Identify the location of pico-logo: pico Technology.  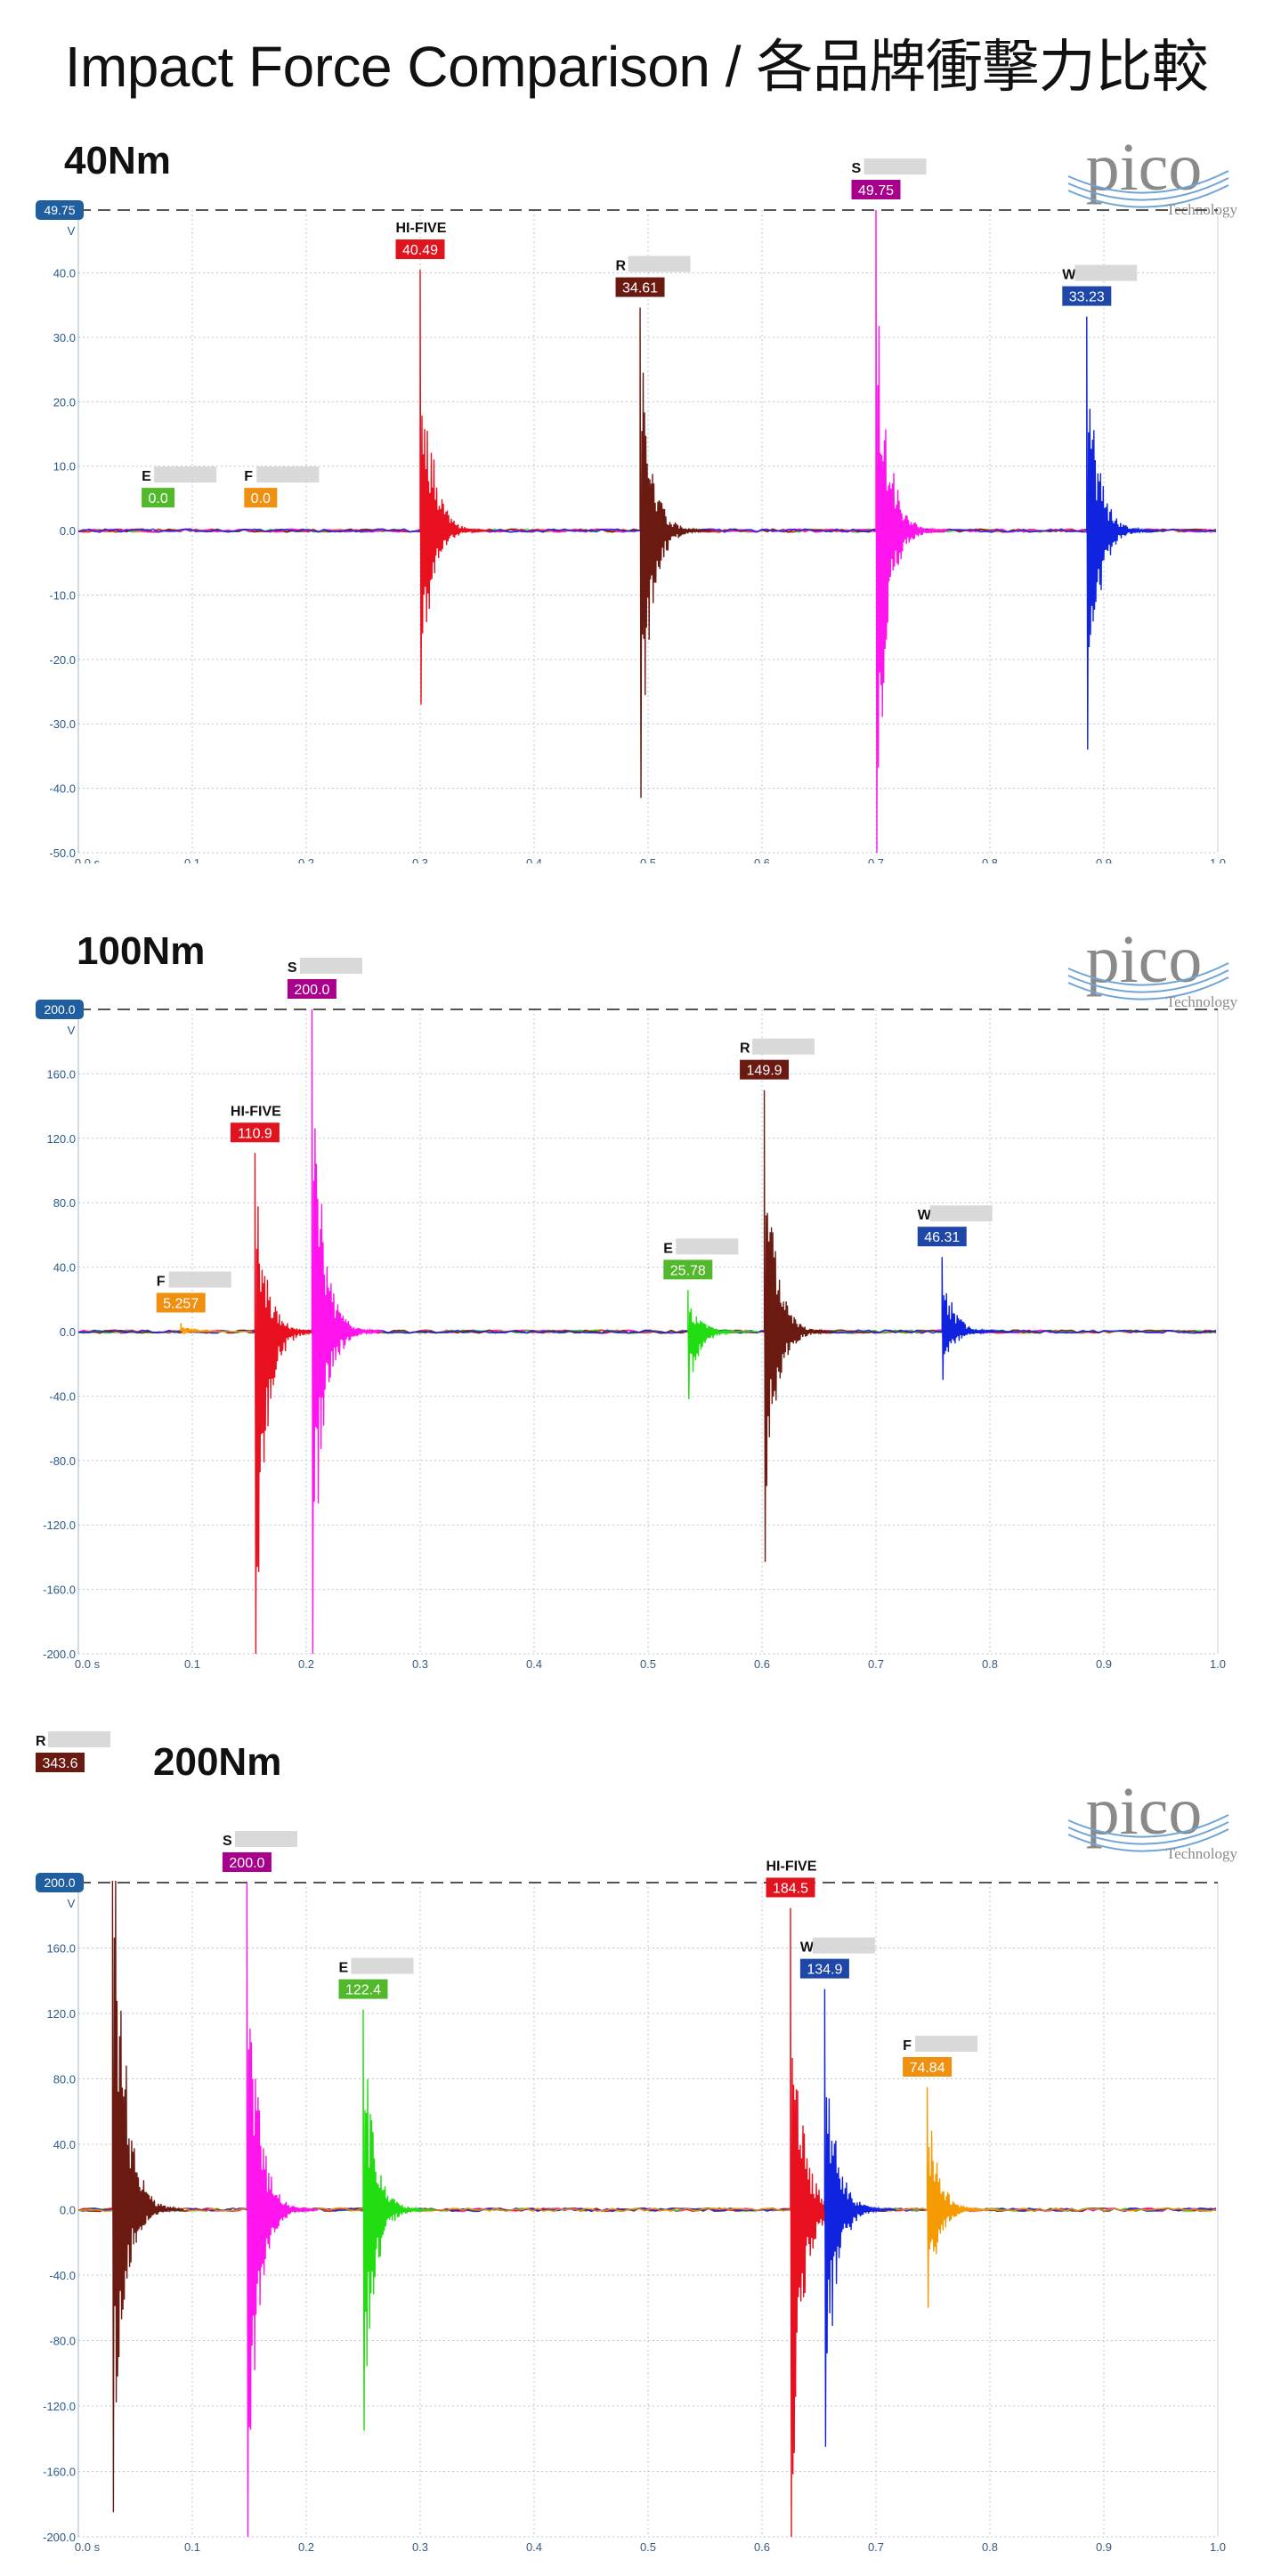
(1143, 1827).